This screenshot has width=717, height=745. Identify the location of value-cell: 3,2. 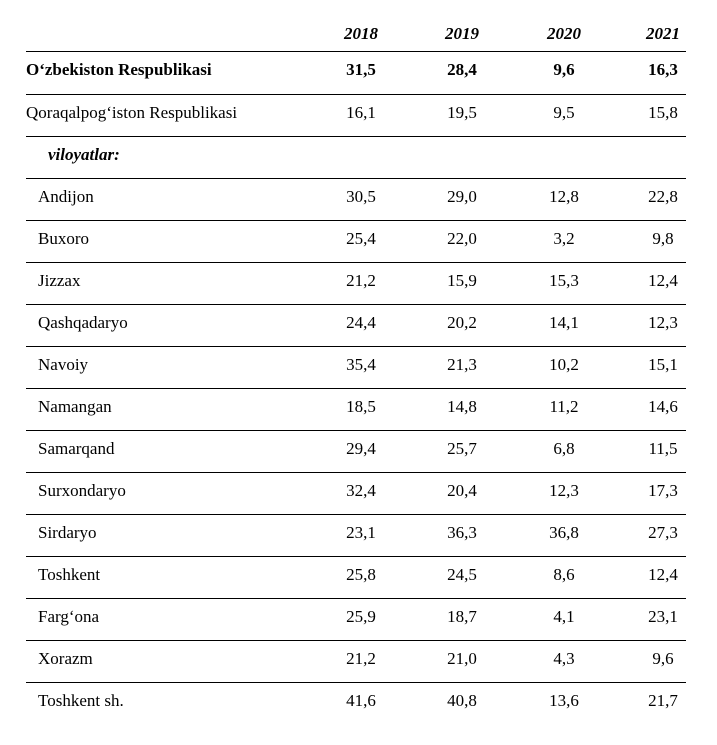
(564, 238).